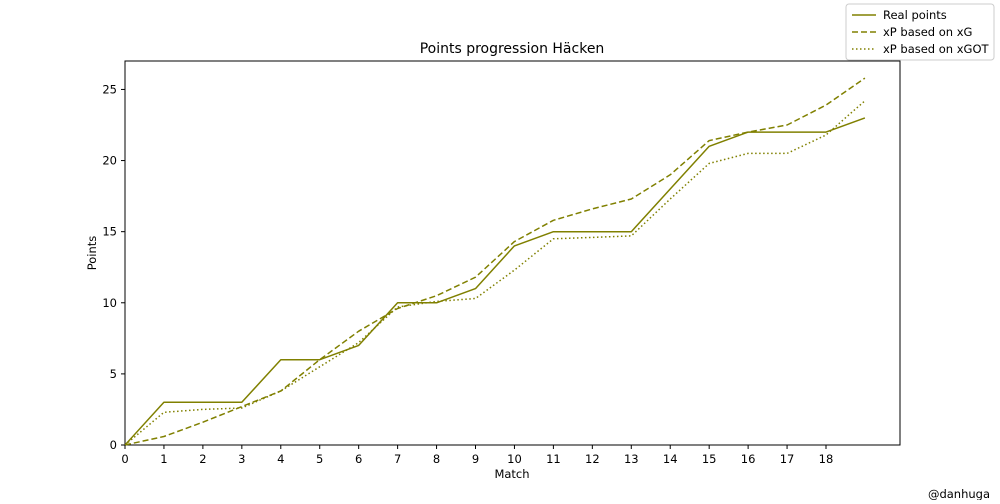  What do you see at coordinates (959, 493) in the screenshot?
I see `credit-text: @danhuga` at bounding box center [959, 493].